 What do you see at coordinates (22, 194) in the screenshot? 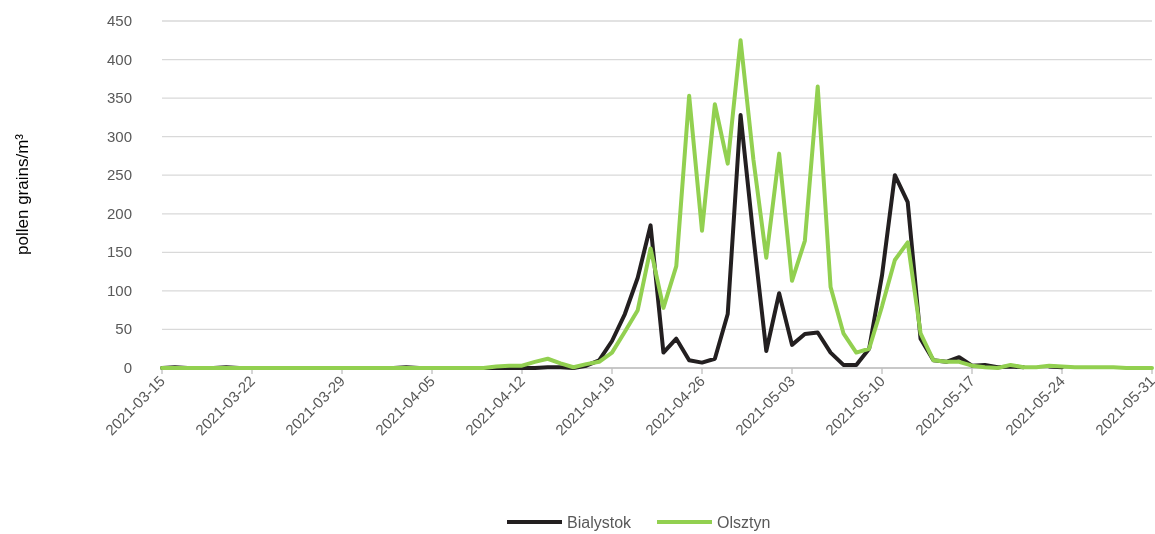
I see `y-axis-title: pollen grains/m³` at bounding box center [22, 194].